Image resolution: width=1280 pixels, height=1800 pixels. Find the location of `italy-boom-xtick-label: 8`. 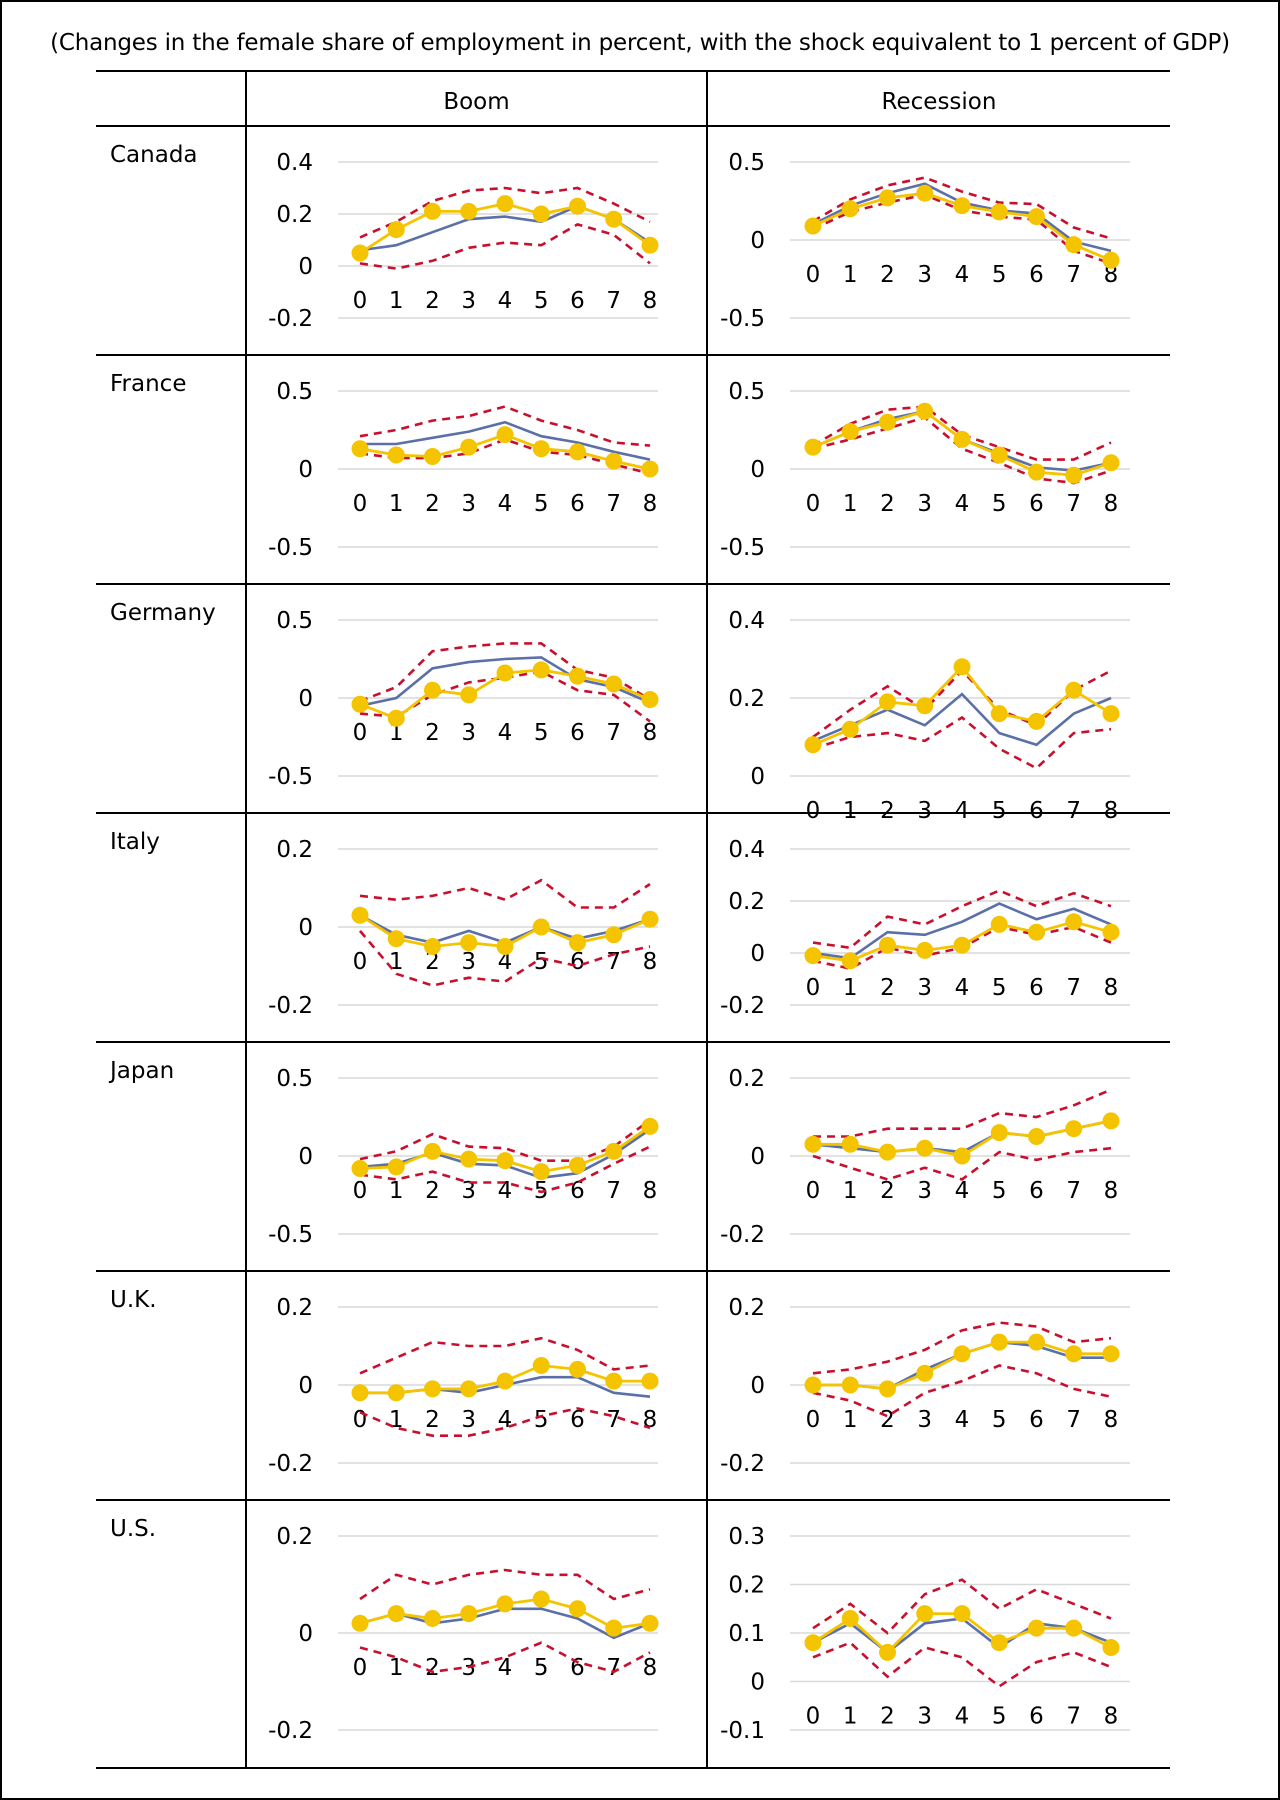

italy-boom-xtick-label: 8 is located at coordinates (650, 962).